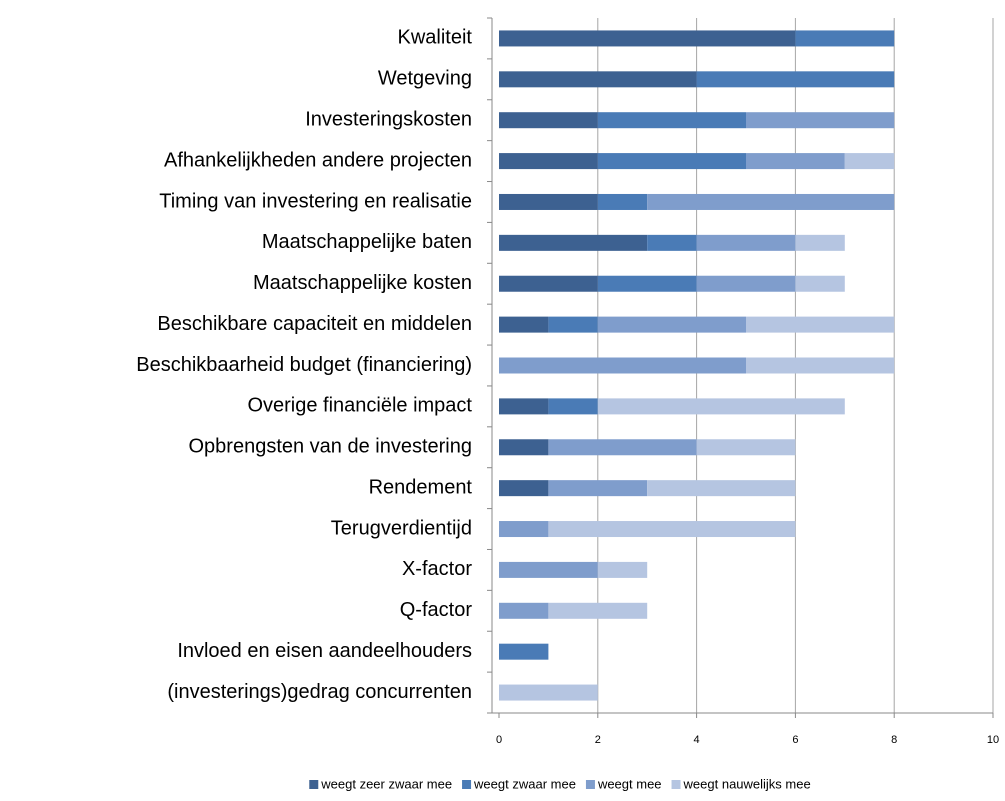  I want to click on legend-label: weegt nauwelijks mee, so click(747, 783).